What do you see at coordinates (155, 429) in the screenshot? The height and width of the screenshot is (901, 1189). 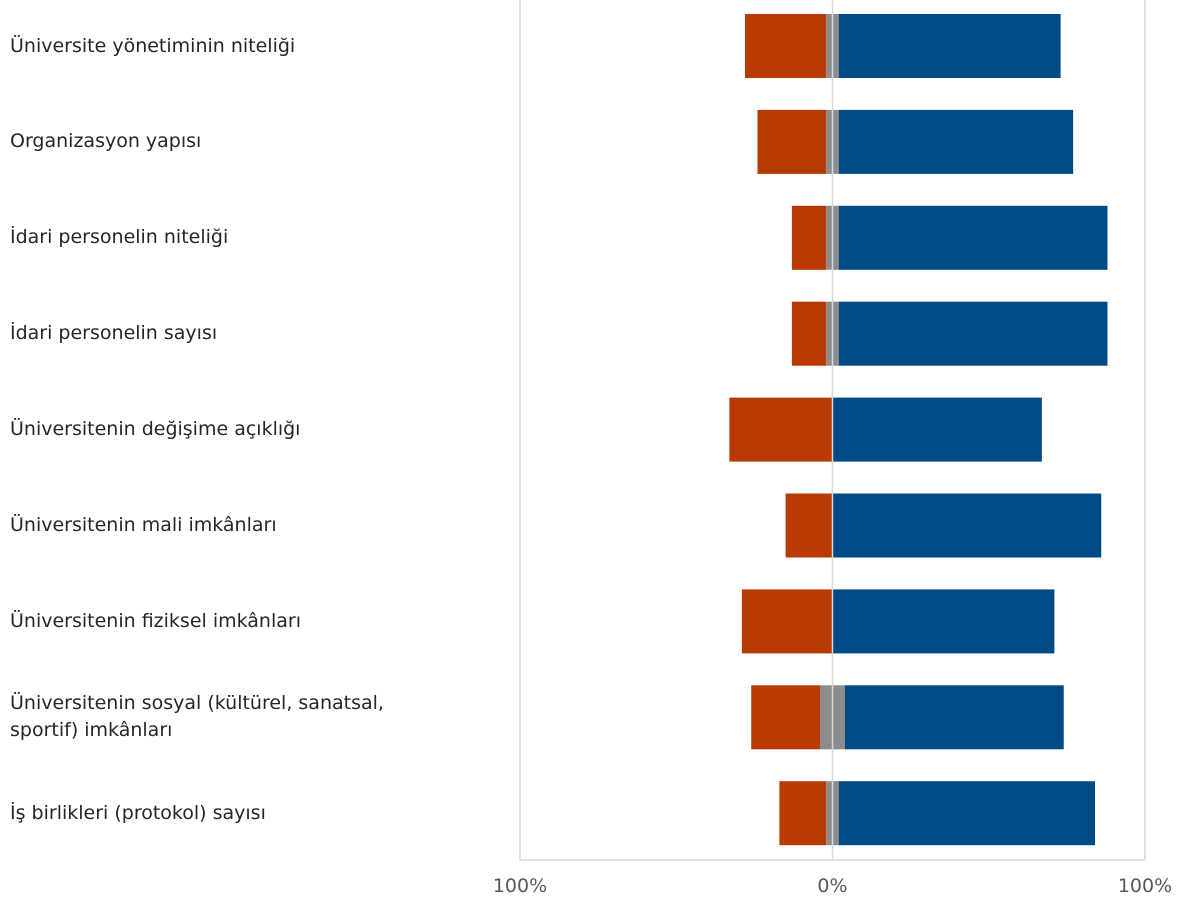 I see `category-label-text: Üniversitenin değişime açıklığı` at bounding box center [155, 429].